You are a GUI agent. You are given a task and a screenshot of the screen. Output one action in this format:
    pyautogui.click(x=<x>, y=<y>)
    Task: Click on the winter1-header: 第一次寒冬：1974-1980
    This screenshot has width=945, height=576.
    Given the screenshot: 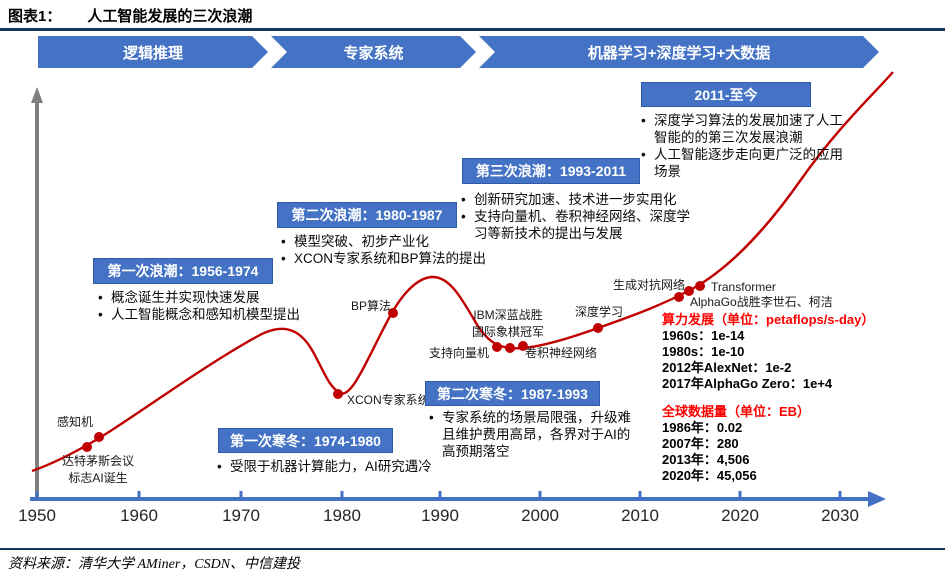 What is the action you would take?
    pyautogui.click(x=305, y=440)
    